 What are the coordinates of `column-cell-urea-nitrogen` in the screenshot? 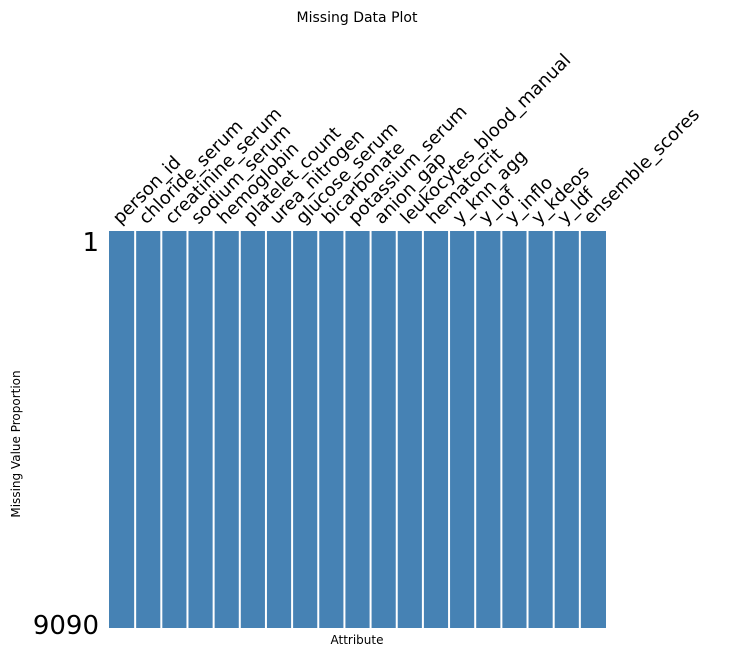 It's located at (279, 429).